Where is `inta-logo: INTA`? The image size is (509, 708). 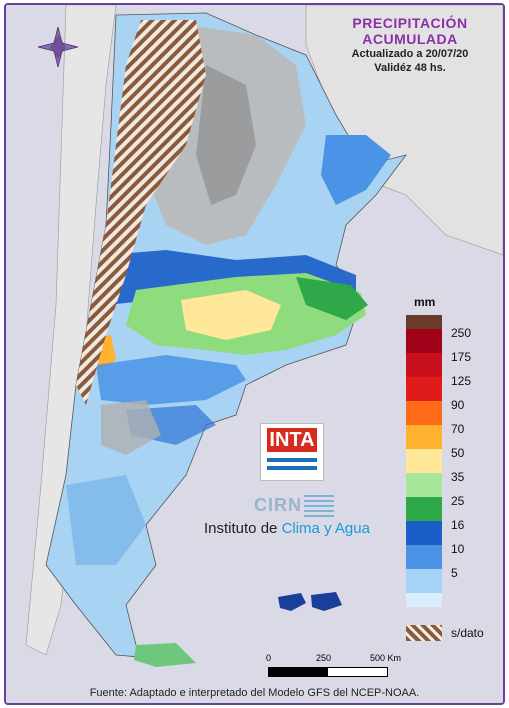 inta-logo: INTA is located at coordinates (292, 452).